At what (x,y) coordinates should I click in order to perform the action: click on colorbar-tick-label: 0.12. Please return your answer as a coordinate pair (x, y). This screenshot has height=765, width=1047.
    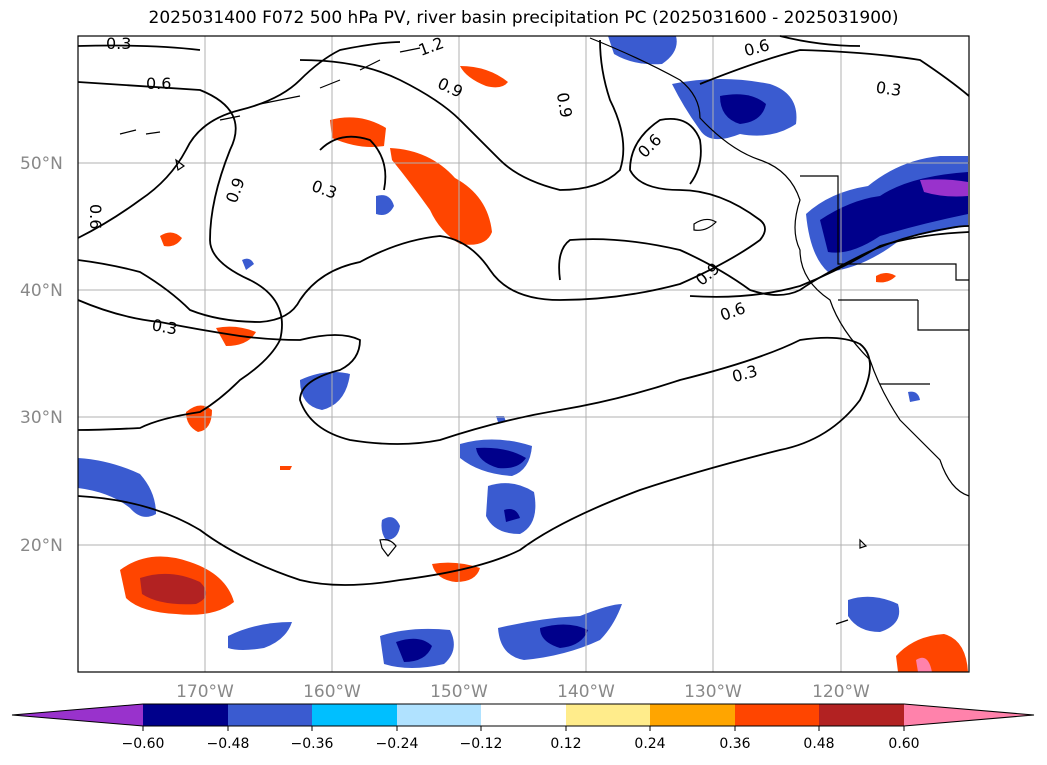
    Looking at the image, I should click on (565, 744).